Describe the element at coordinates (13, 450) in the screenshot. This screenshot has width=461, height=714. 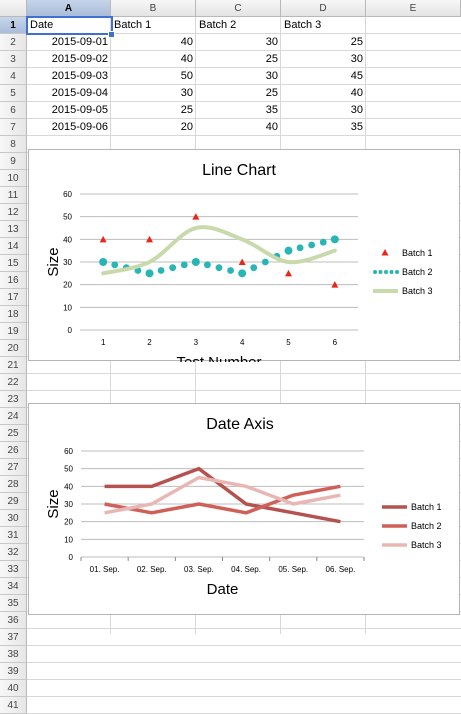
I see `row-header-26: 26` at that location.